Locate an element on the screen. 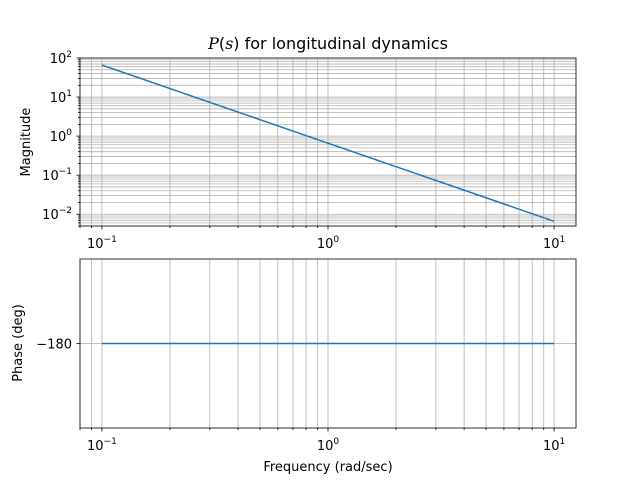 This screenshot has width=640, height=480. y-tick-label: −180 is located at coordinates (54, 345).